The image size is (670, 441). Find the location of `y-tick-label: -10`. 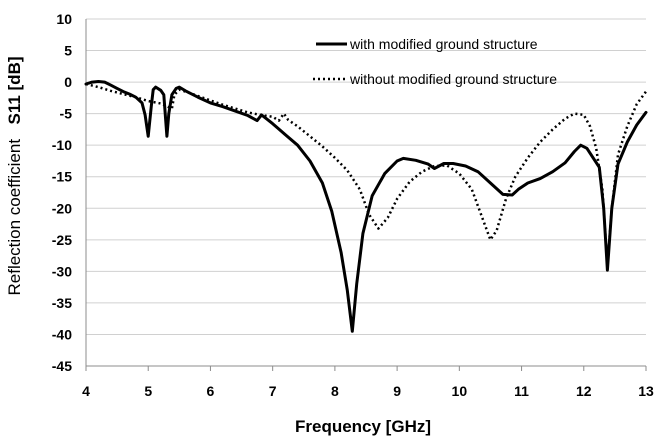

y-tick-label: -10 is located at coordinates (62, 145).